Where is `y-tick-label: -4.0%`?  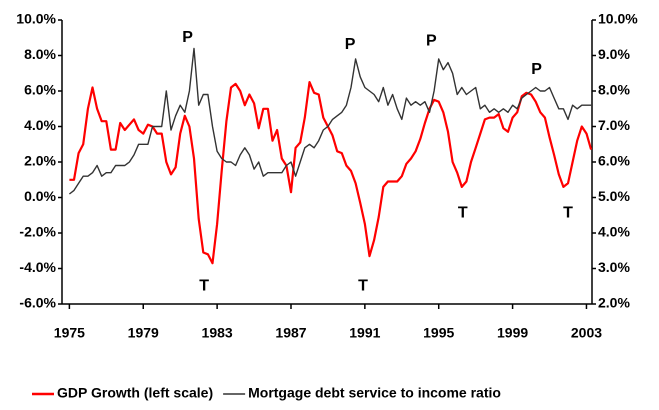
y-tick-label: -4.0% is located at coordinates (37, 267).